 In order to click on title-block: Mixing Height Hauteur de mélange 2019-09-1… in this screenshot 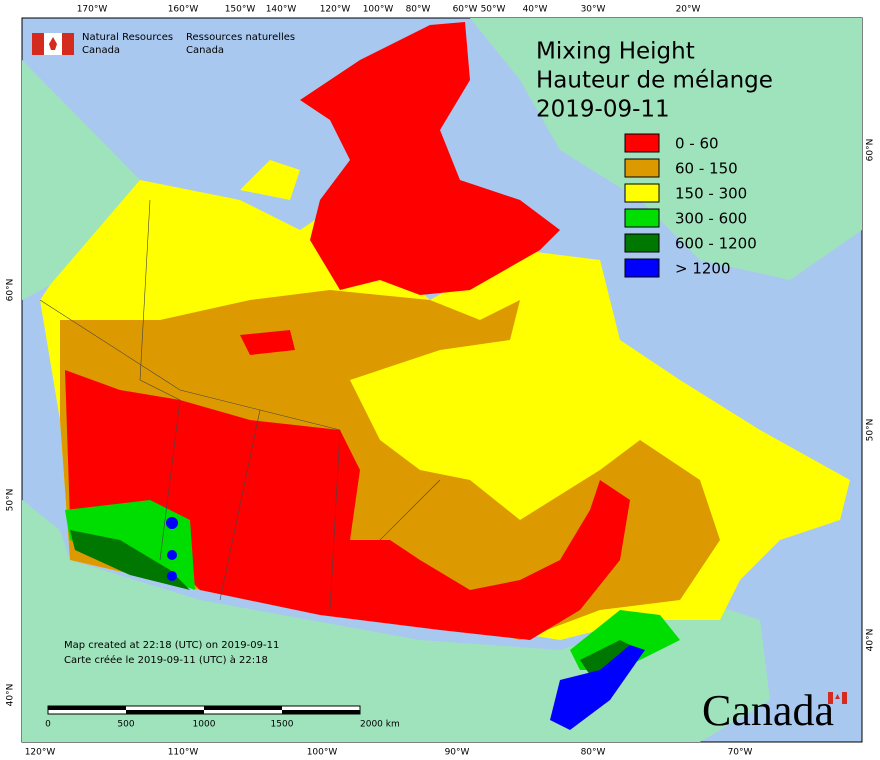, I will do `click(654, 81)`.